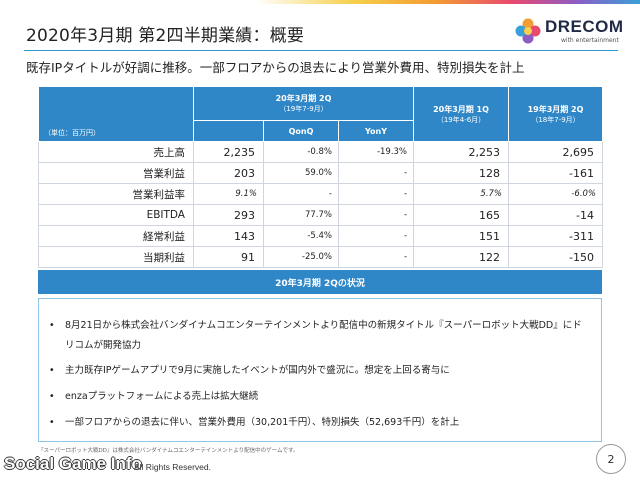 Image resolution: width=640 pixels, height=480 pixels. I want to click on col-header-qonq: QonQ, so click(301, 131).